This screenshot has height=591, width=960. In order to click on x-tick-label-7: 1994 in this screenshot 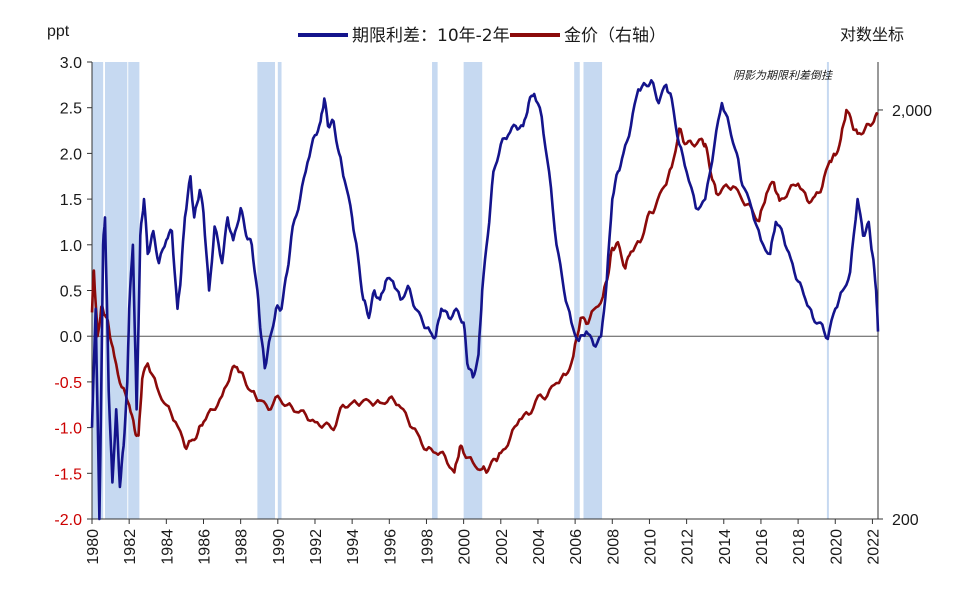, I will do `click(353, 547)`.